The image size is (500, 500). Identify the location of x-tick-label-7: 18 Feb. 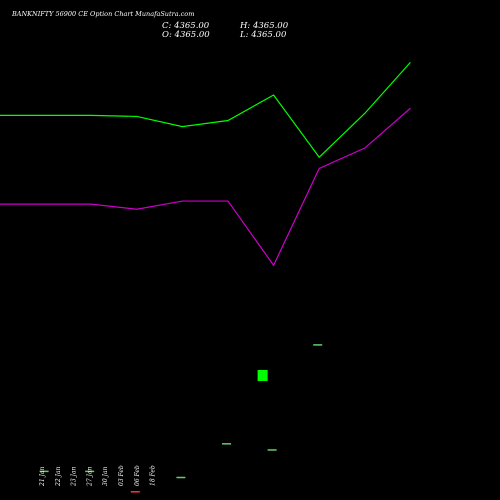
(153, 475).